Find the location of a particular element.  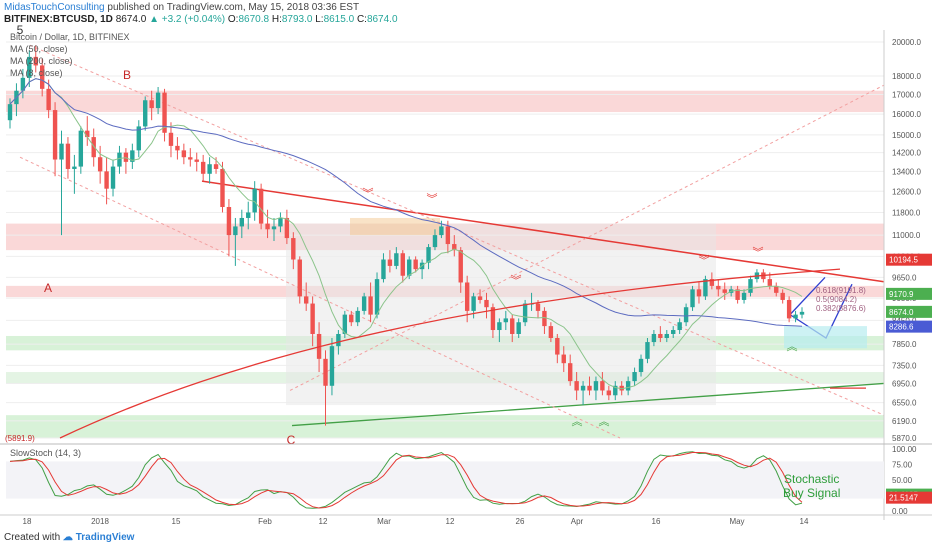

time-axis: 18 2018 15 Feb 12 Mar 12 26 Apr 16 May 14 is located at coordinates (466, 520).